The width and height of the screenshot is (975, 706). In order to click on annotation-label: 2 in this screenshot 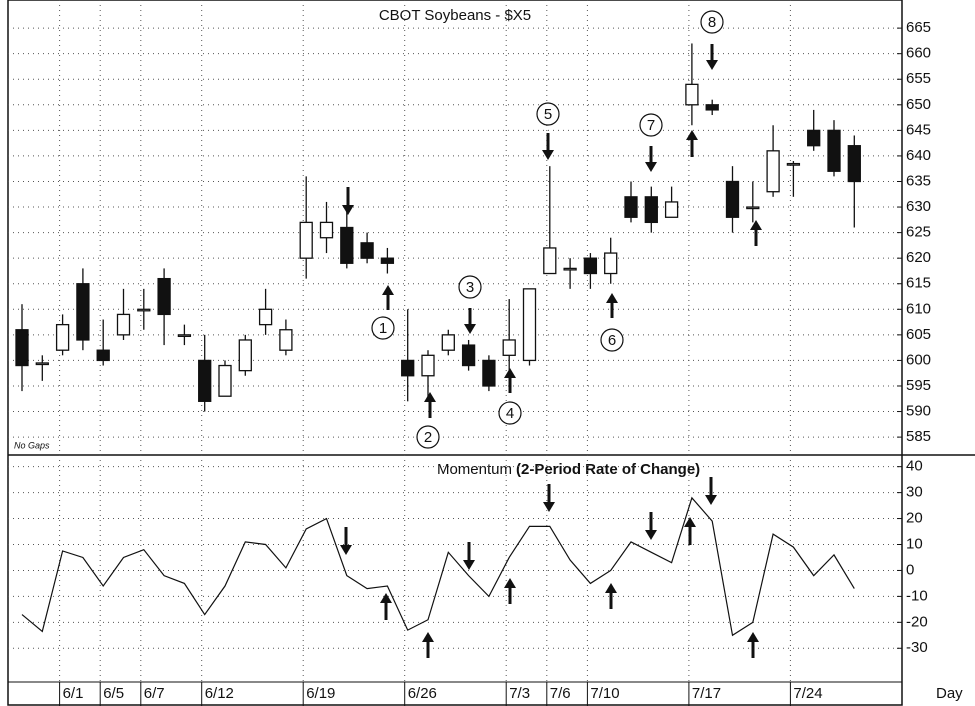, I will do `click(428, 437)`.